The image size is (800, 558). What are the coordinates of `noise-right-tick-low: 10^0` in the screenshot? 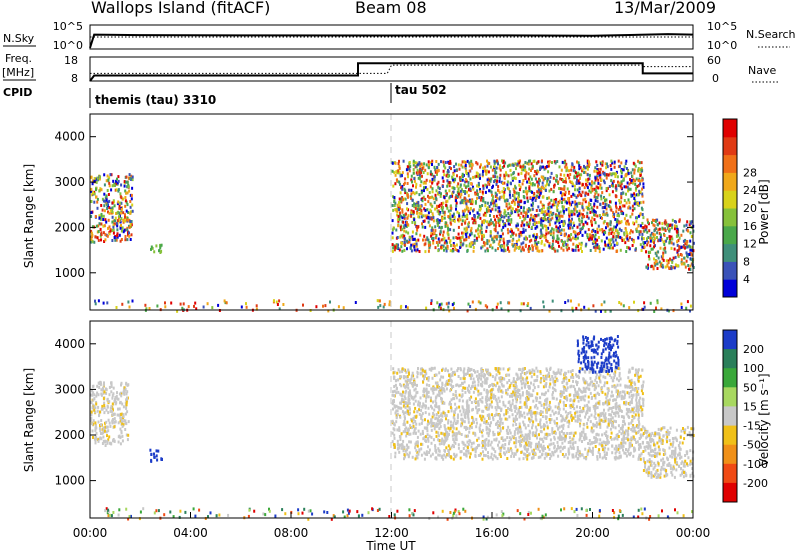 It's located at (722, 45).